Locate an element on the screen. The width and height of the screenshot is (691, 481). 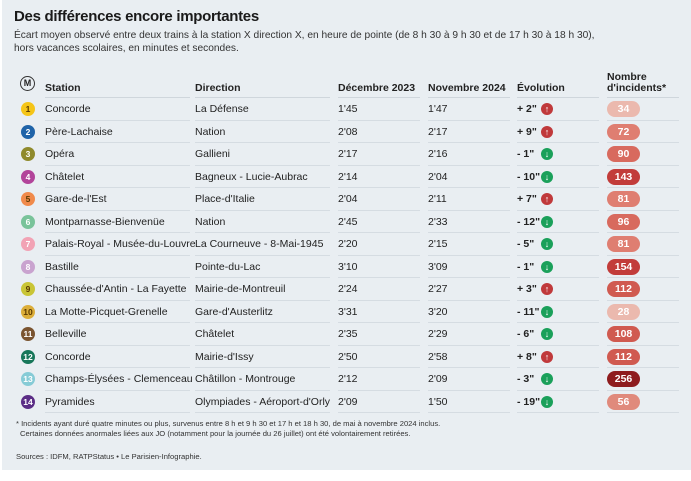
table-row: 2 Père-Lachaise Nation 2'08 2'17 + 9" ↑ 72 is located at coordinates (345, 132).